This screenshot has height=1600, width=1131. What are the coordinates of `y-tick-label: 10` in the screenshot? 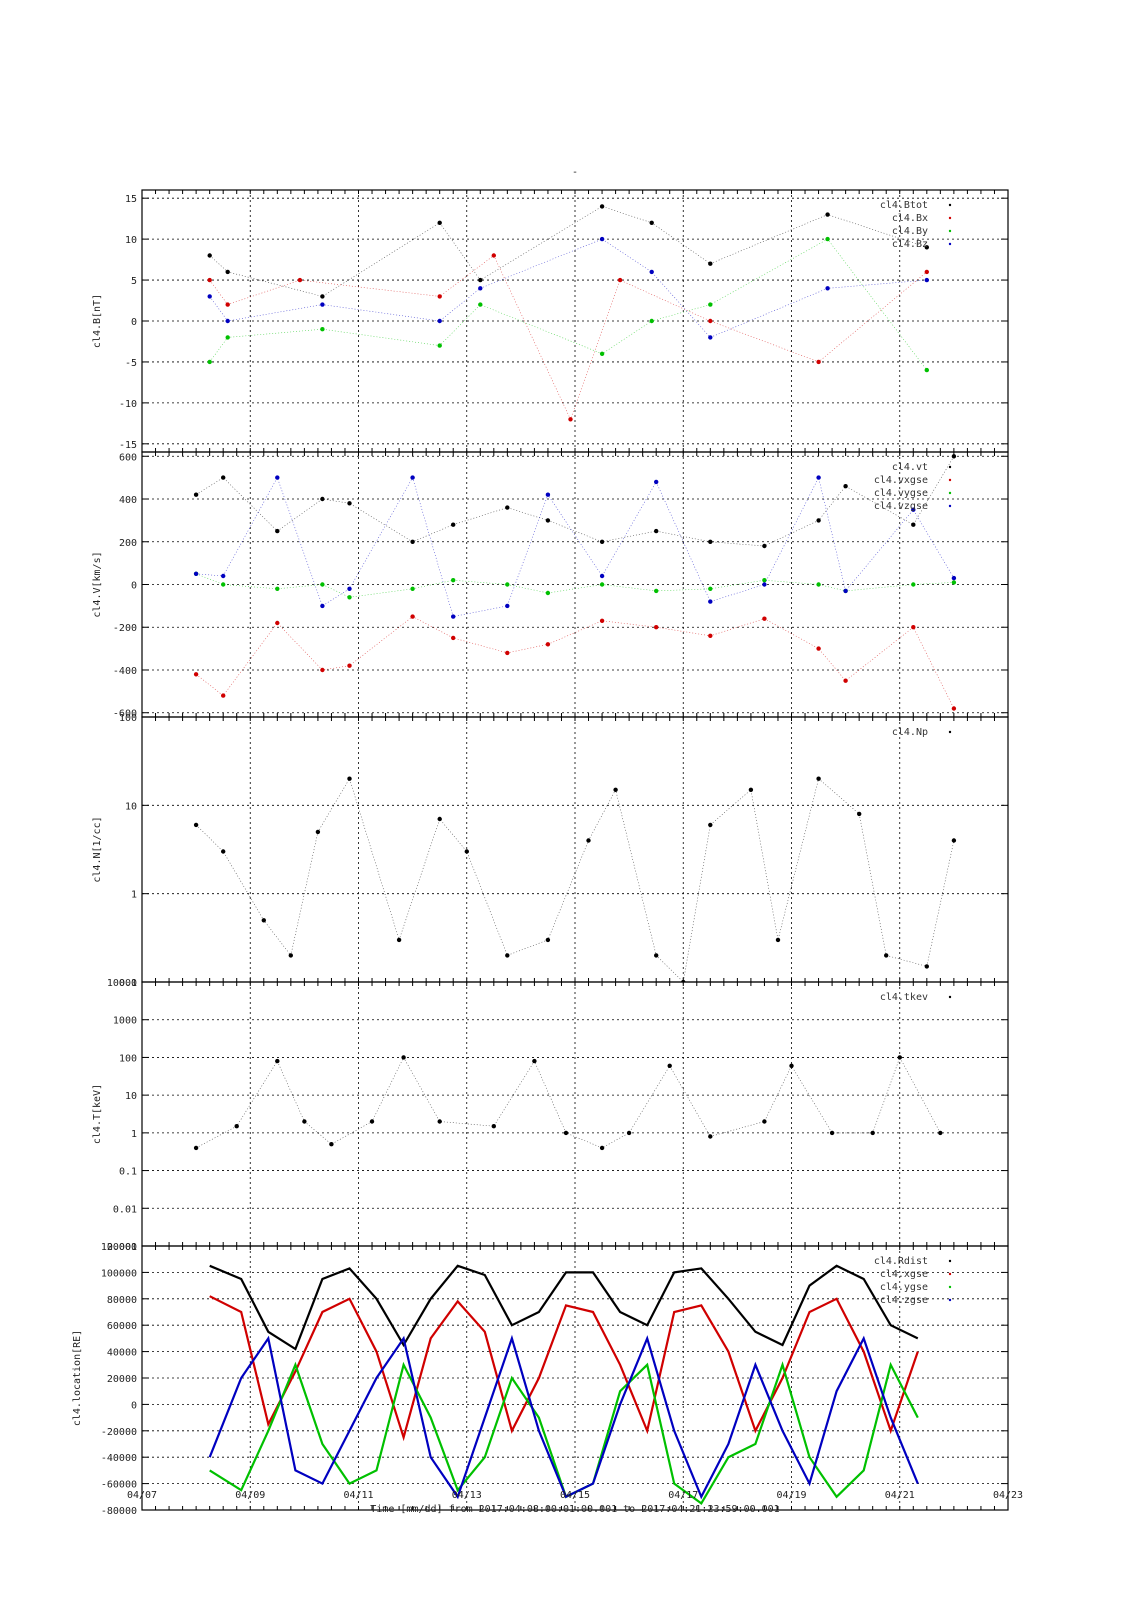 It's located at (131, 806).